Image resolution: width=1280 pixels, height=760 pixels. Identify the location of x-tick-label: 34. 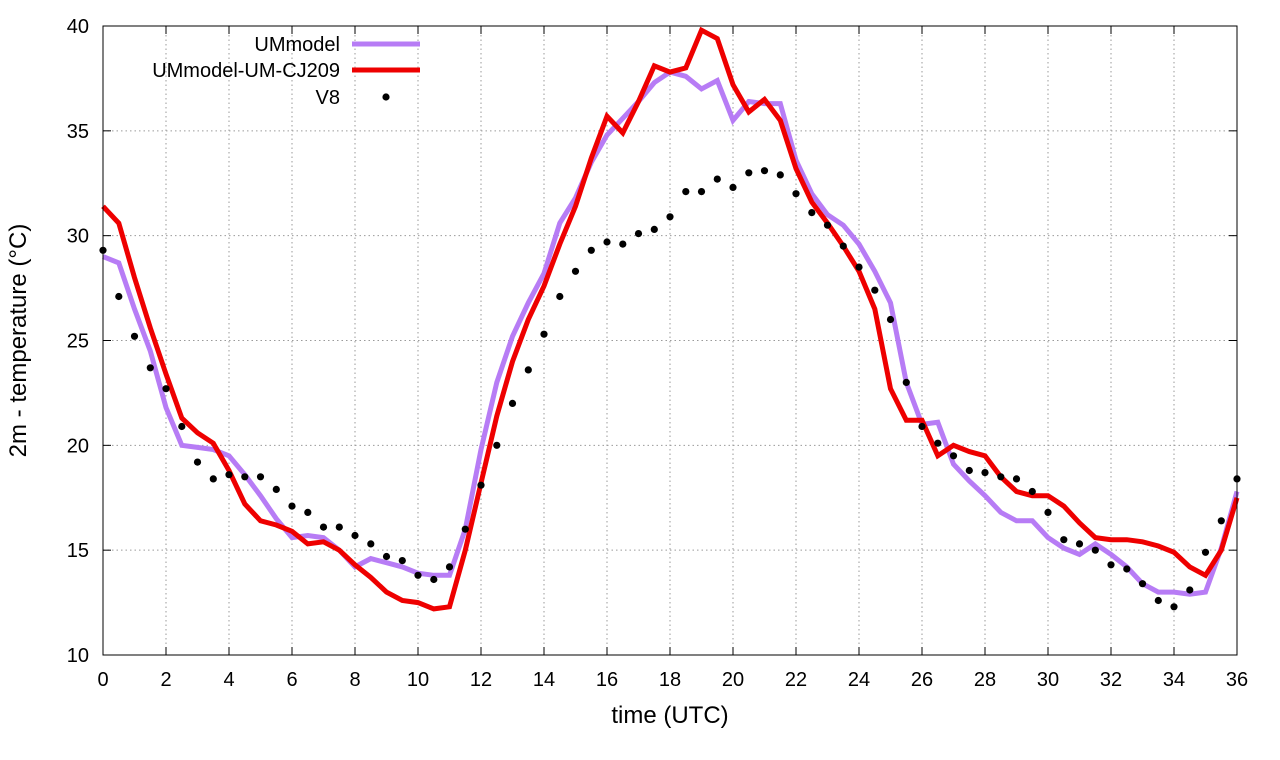
(1174, 680).